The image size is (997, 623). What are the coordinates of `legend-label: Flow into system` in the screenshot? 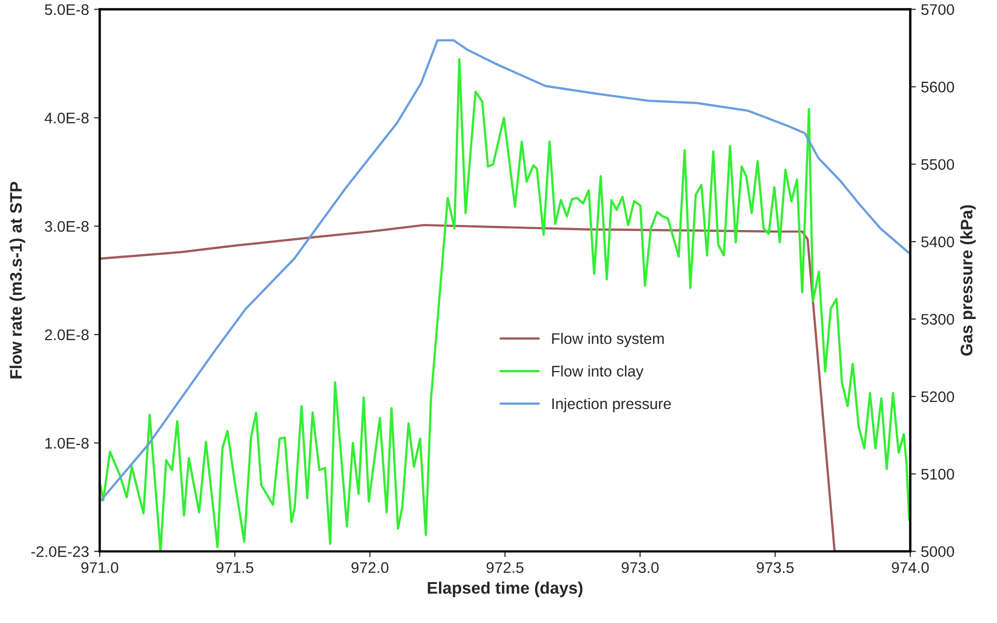 It's located at (608, 340).